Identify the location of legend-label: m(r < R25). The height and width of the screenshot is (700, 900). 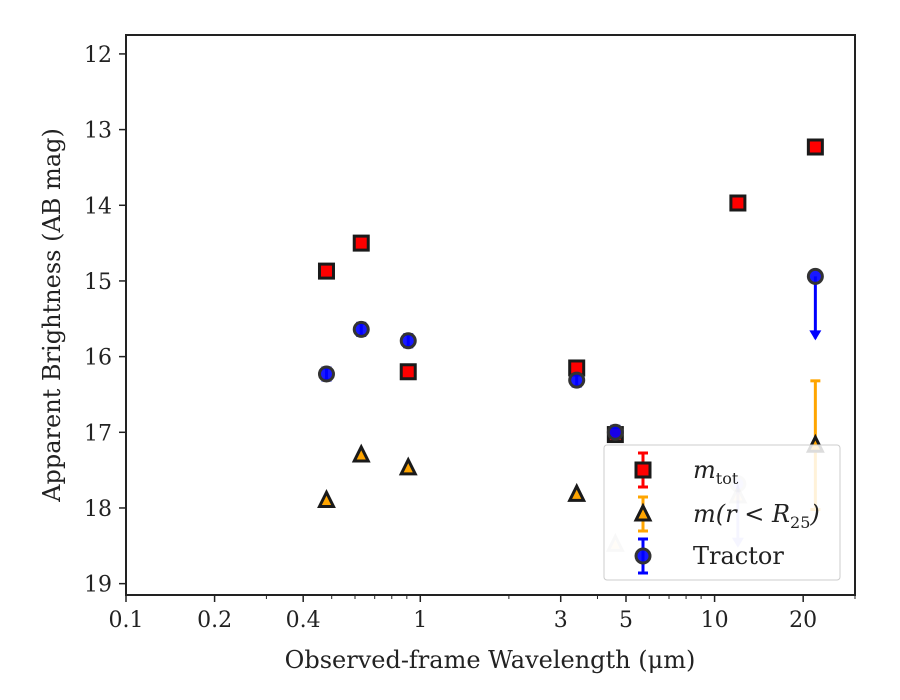
(756, 516).